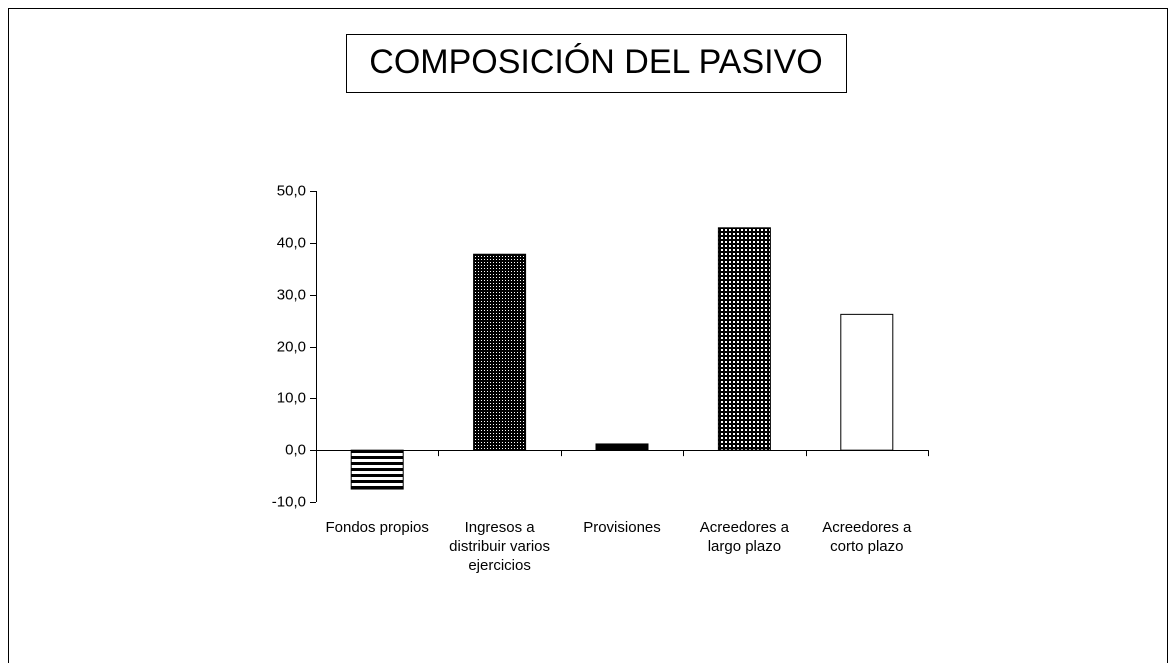  What do you see at coordinates (291, 294) in the screenshot?
I see `y-tick-label: 30,0` at bounding box center [291, 294].